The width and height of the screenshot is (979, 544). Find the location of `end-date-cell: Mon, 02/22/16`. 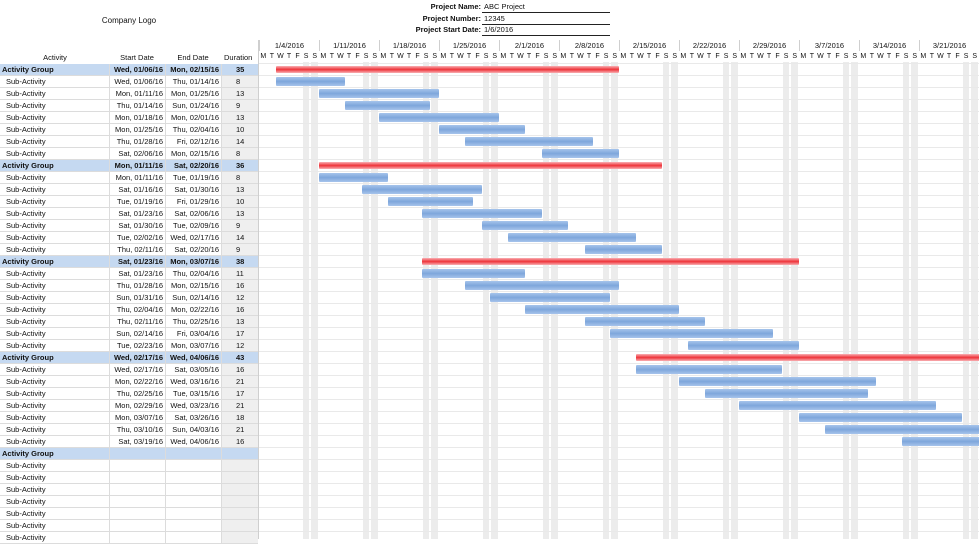

end-date-cell: Mon, 02/22/16 is located at coordinates (194, 309).